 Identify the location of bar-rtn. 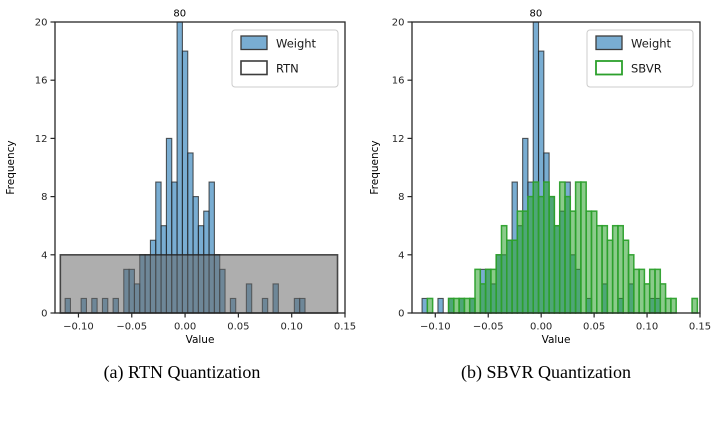
(199, 284).